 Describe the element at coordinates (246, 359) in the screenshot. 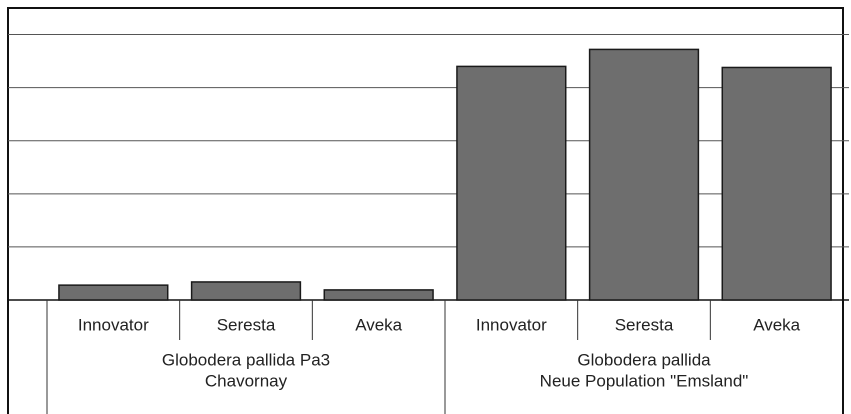

I see `group-label: Globodera pallida Pa3` at that location.